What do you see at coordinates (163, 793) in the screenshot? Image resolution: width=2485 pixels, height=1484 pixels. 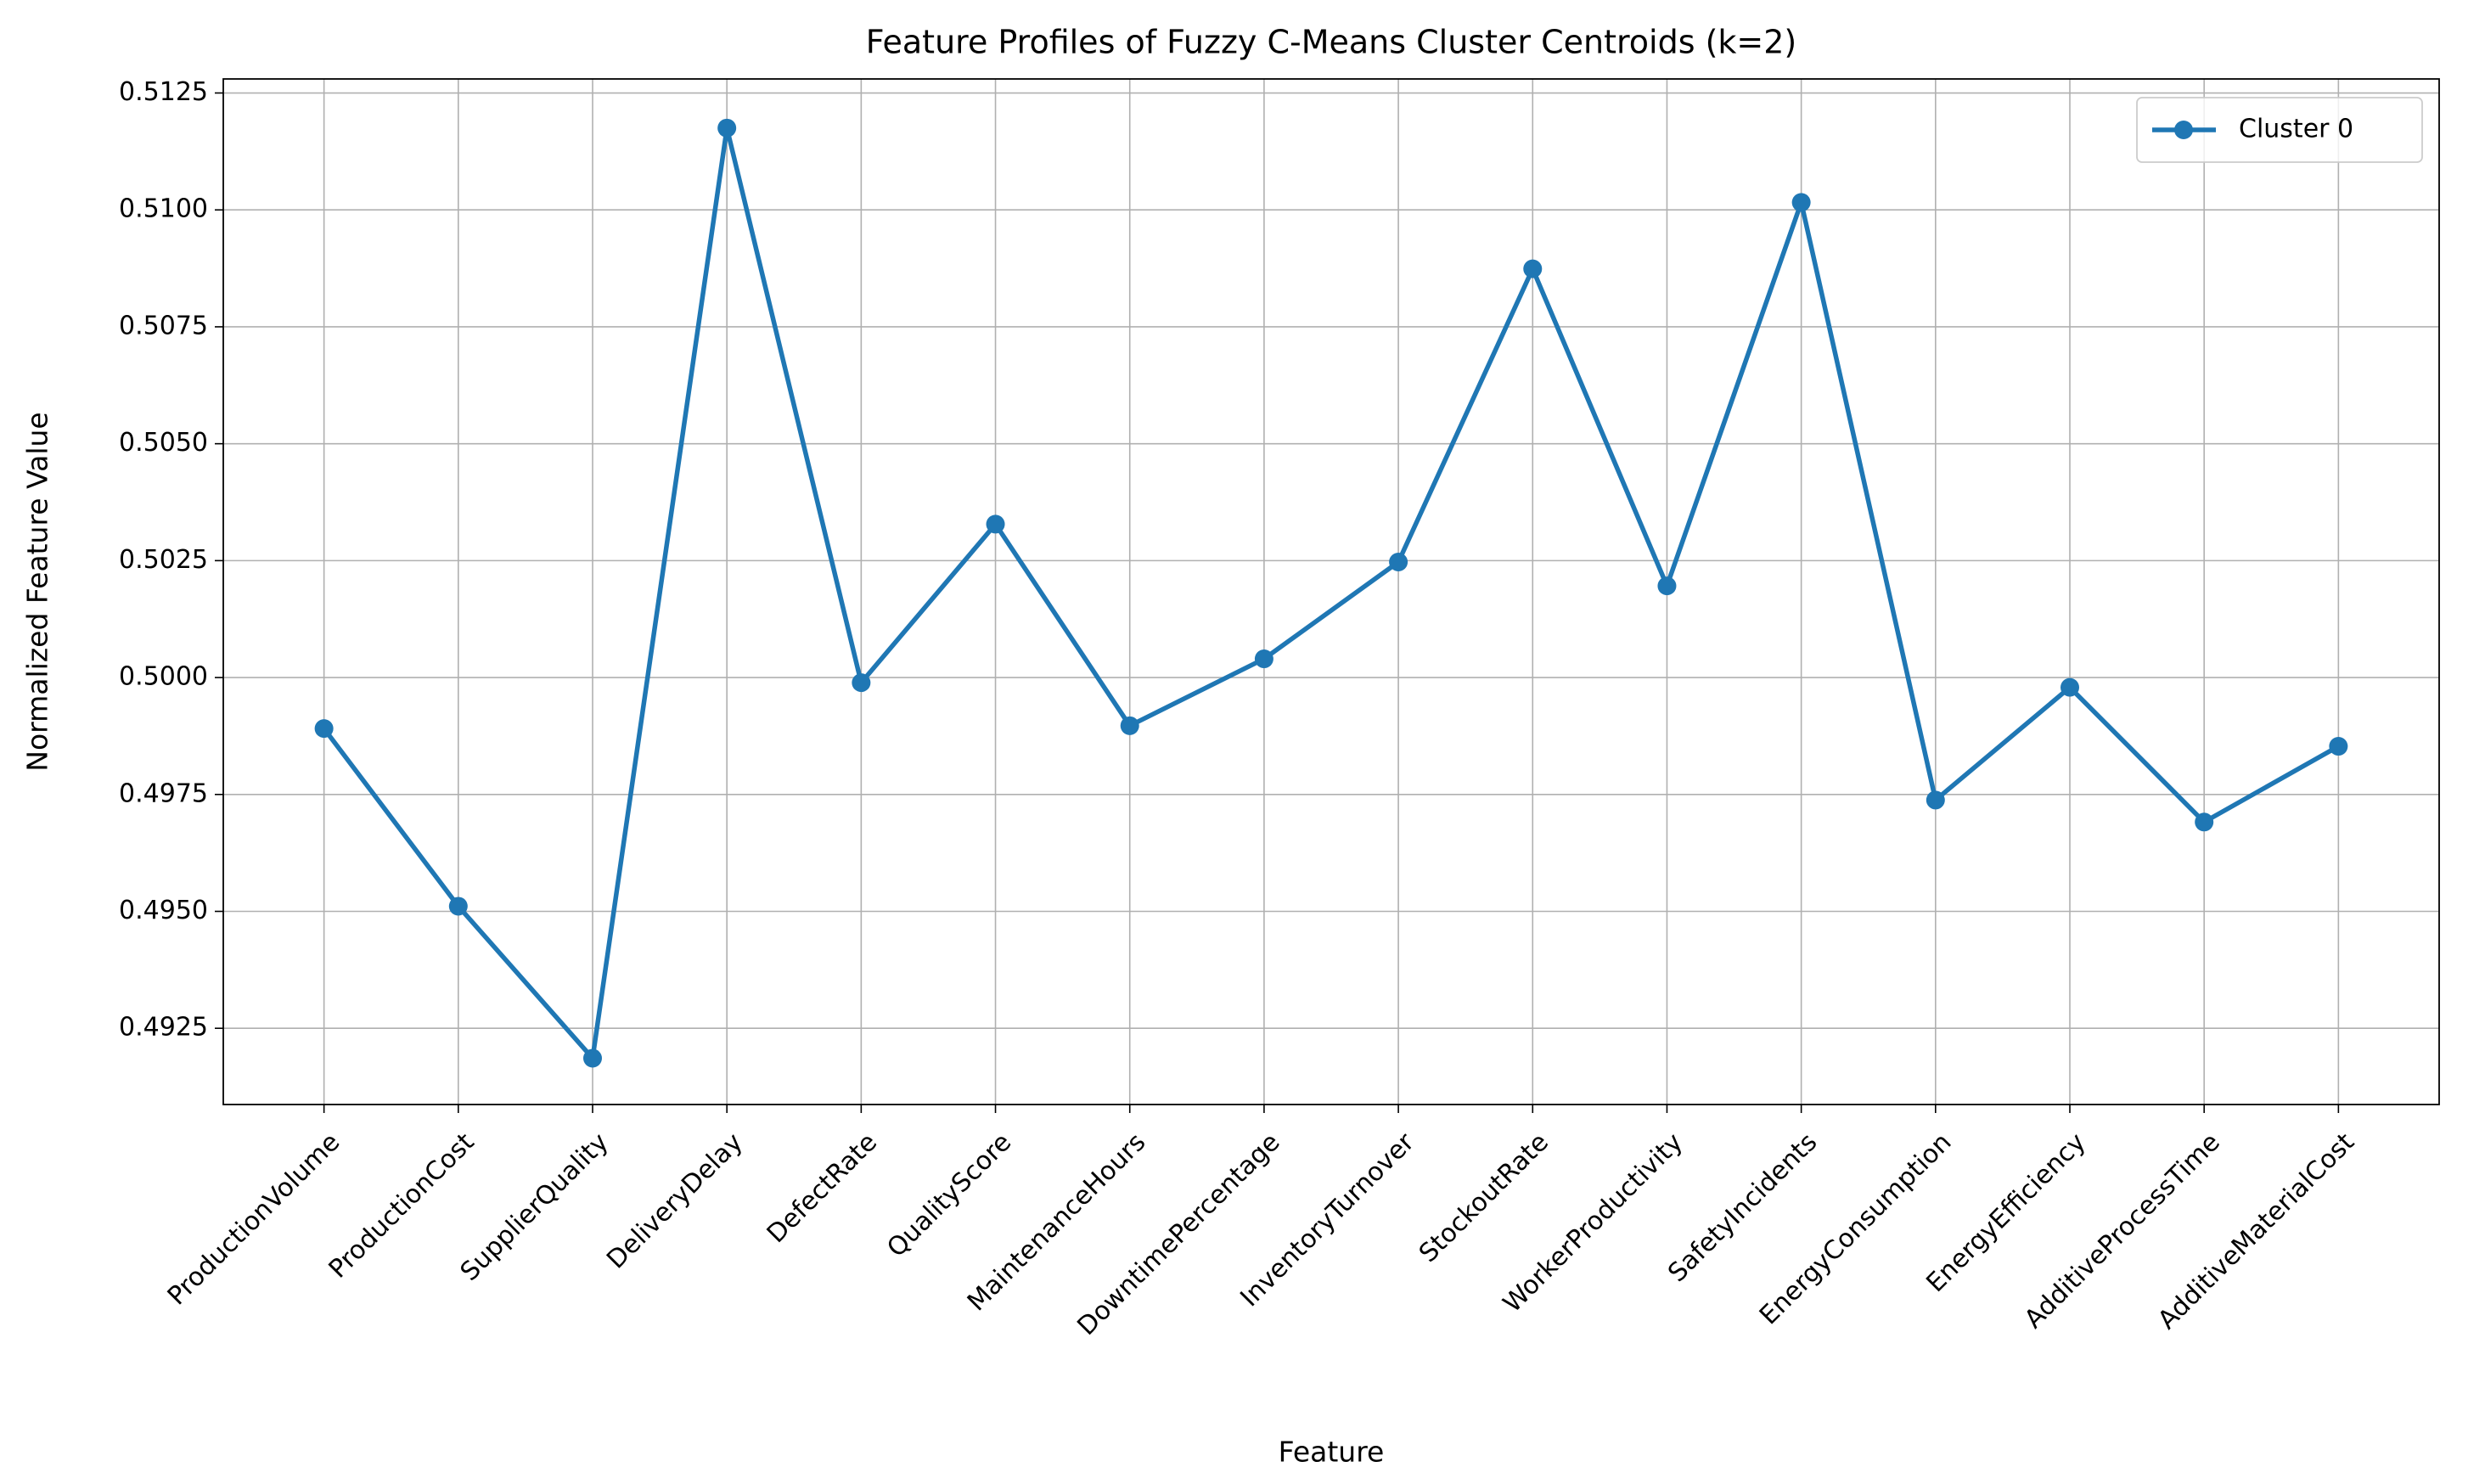 I see `y-tick-label: 0.4975` at bounding box center [163, 793].